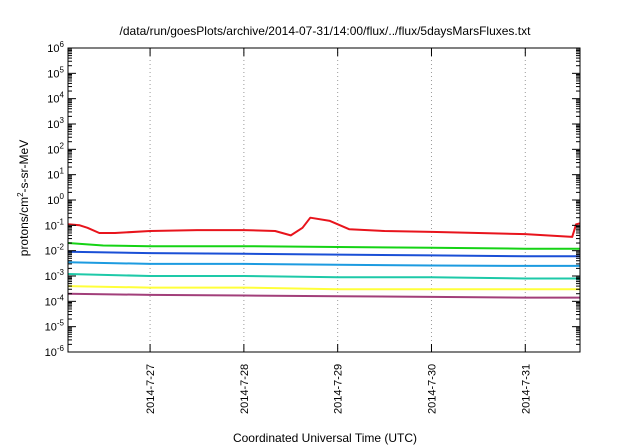 The height and width of the screenshot is (448, 640). I want to click on y-tick-label: 10⁻², so click(55, 250).